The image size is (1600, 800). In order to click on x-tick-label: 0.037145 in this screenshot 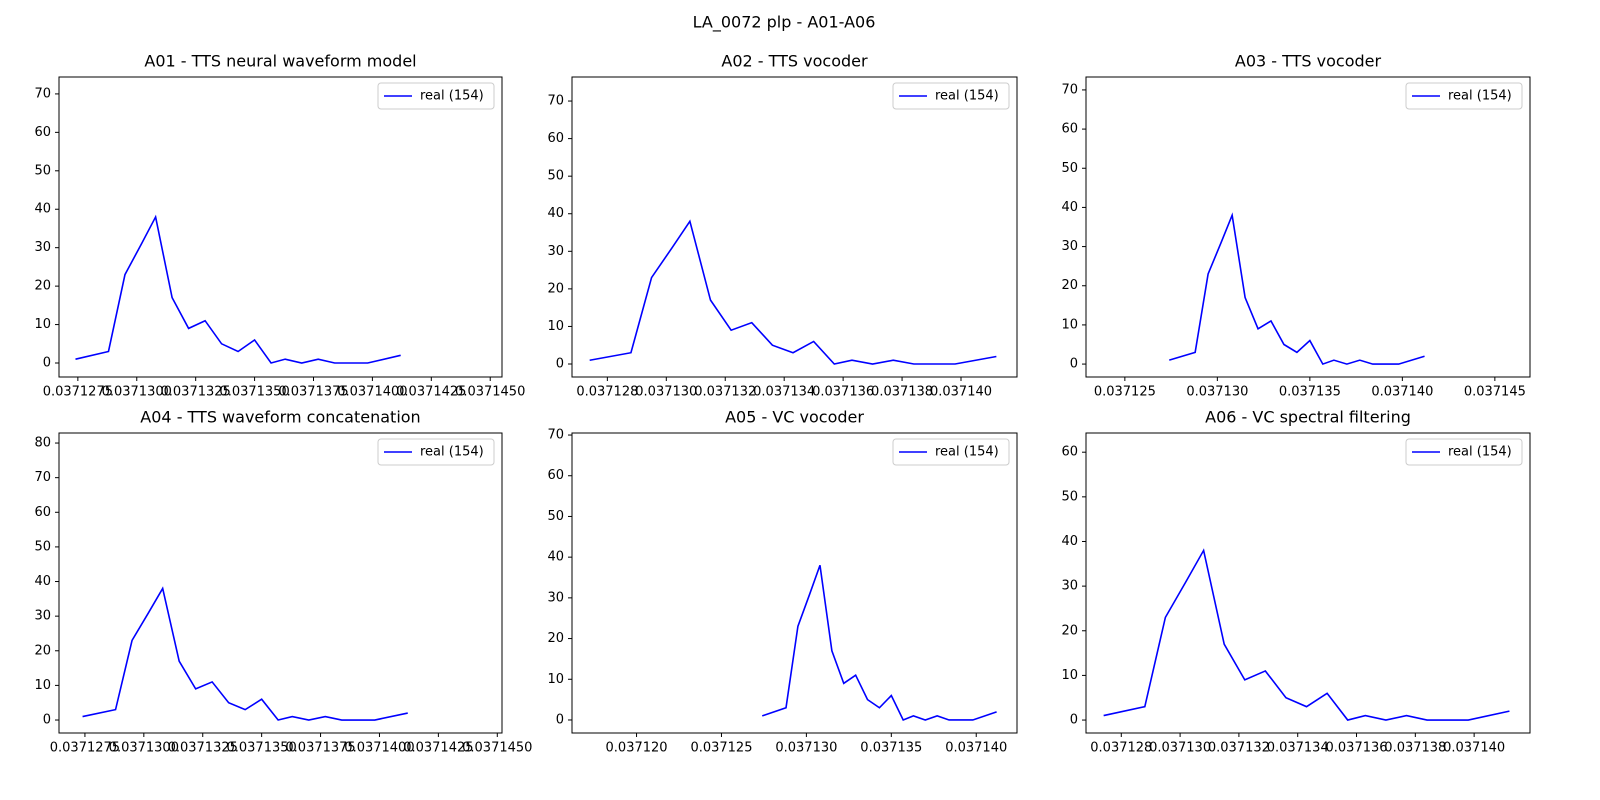, I will do `click(1495, 392)`.